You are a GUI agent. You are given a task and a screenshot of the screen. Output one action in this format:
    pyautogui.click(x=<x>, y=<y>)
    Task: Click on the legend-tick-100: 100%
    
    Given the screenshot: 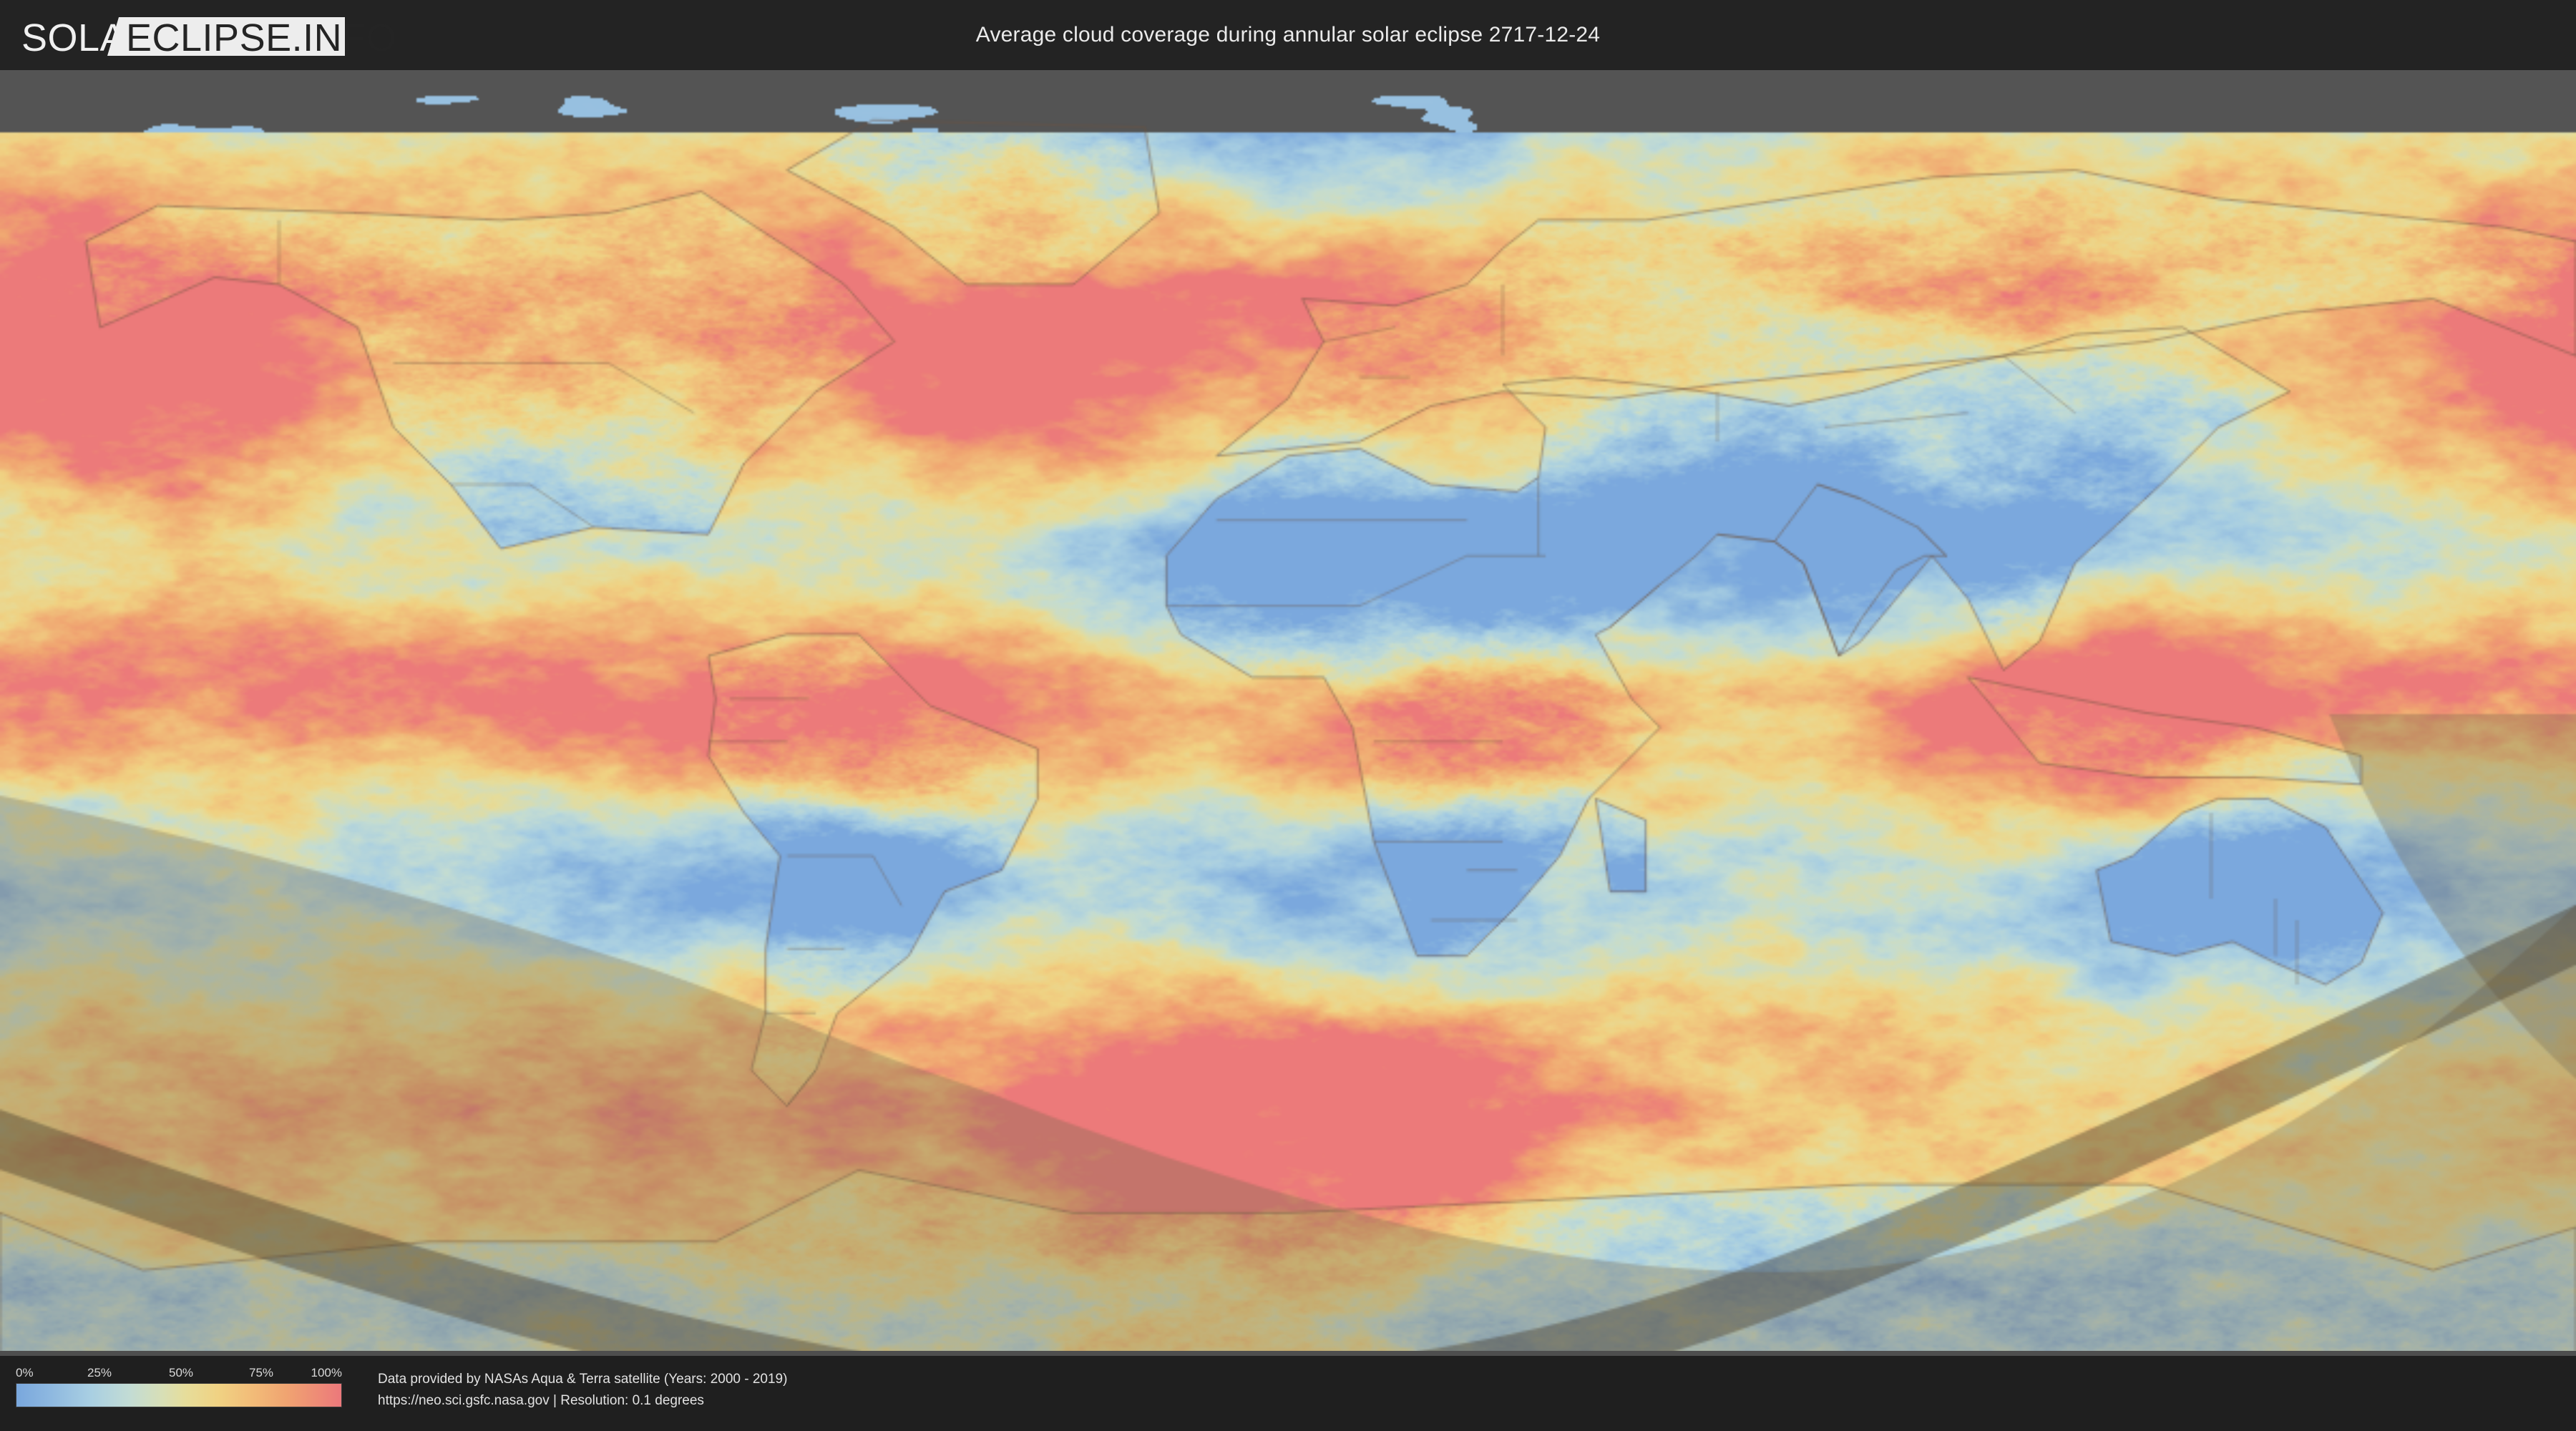 What is the action you would take?
    pyautogui.click(x=326, y=1372)
    